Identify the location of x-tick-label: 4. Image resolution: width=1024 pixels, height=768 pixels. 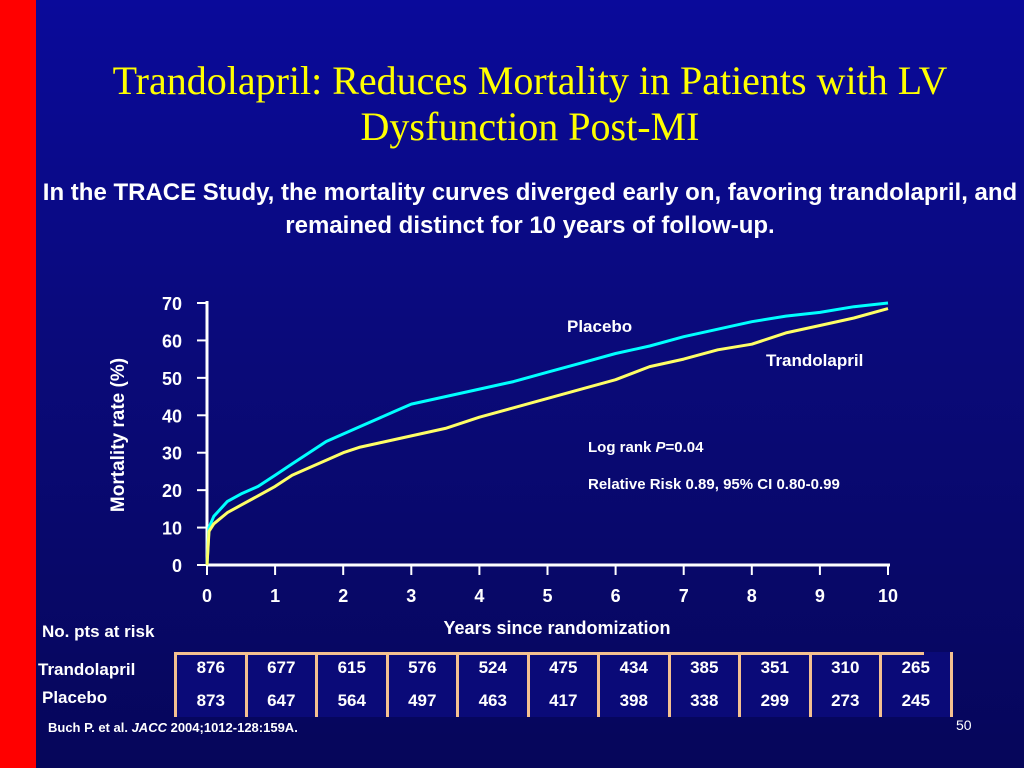
(479, 596).